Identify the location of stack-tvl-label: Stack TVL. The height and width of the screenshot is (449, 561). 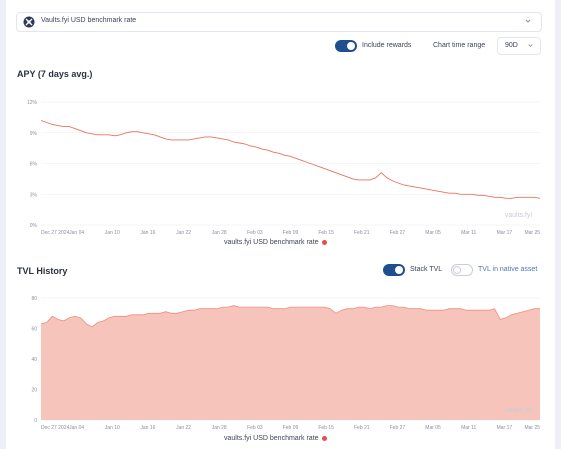
(426, 269).